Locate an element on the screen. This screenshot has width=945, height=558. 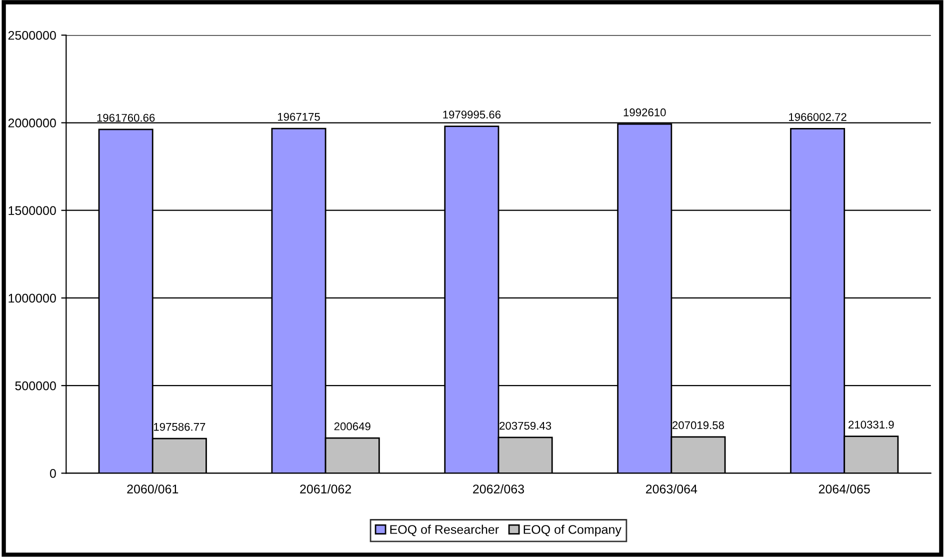
data-label: 1961760.66 is located at coordinates (126, 118).